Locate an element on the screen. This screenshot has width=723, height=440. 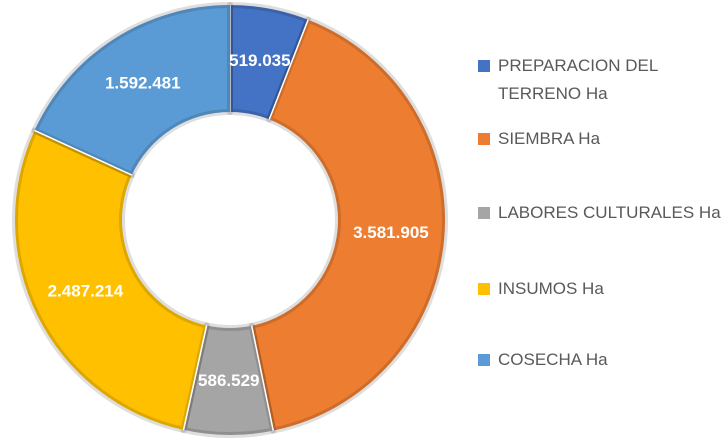
legend-item: SIEMBRA Ha is located at coordinates (600, 139).